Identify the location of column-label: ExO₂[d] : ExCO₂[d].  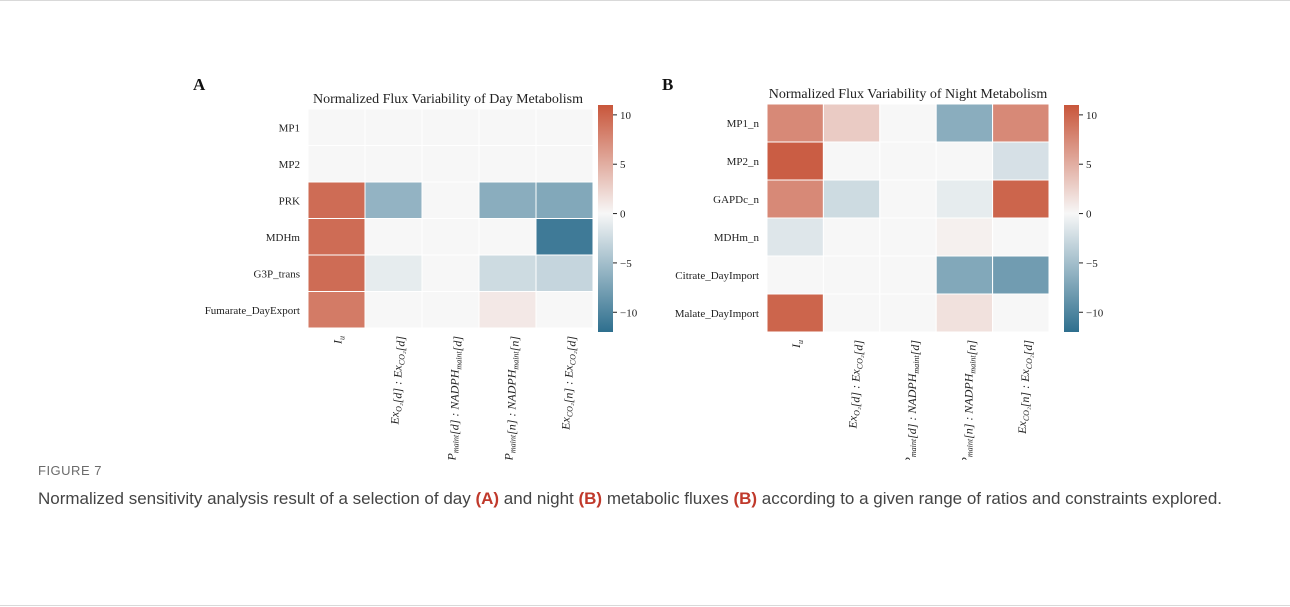
(398, 381).